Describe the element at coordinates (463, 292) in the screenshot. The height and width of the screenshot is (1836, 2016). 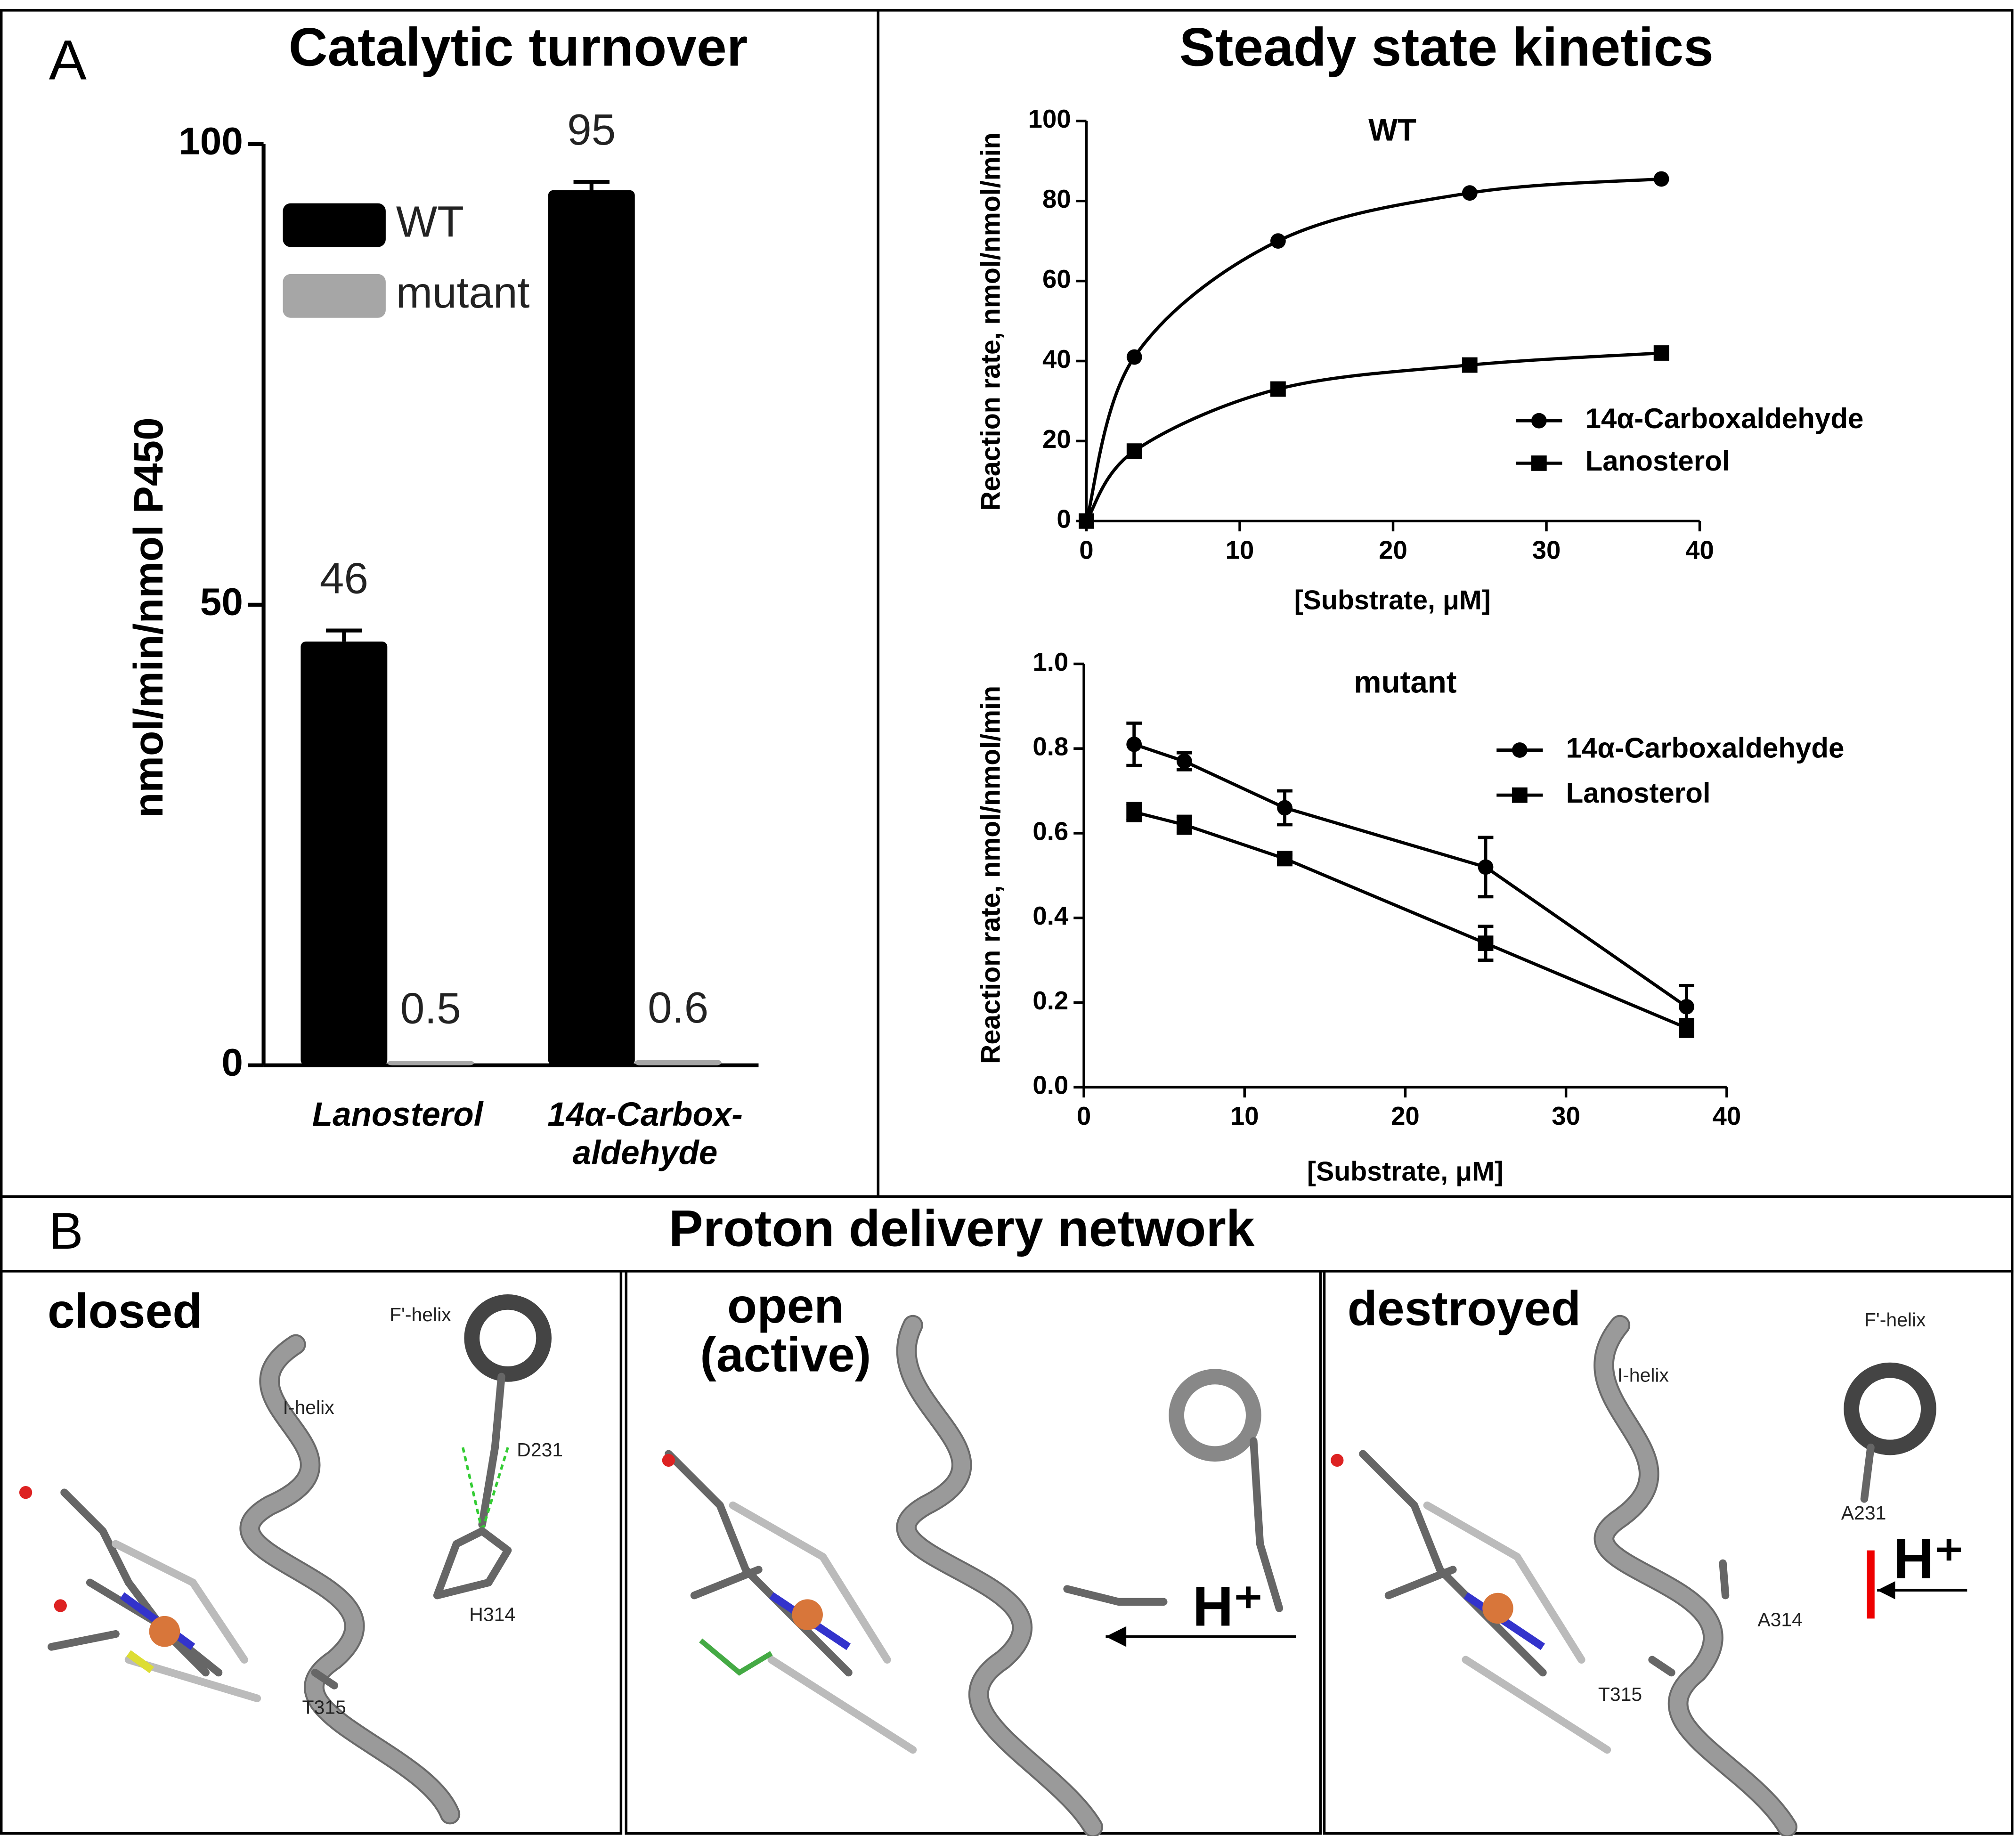
I see `legend-label: mutant` at that location.